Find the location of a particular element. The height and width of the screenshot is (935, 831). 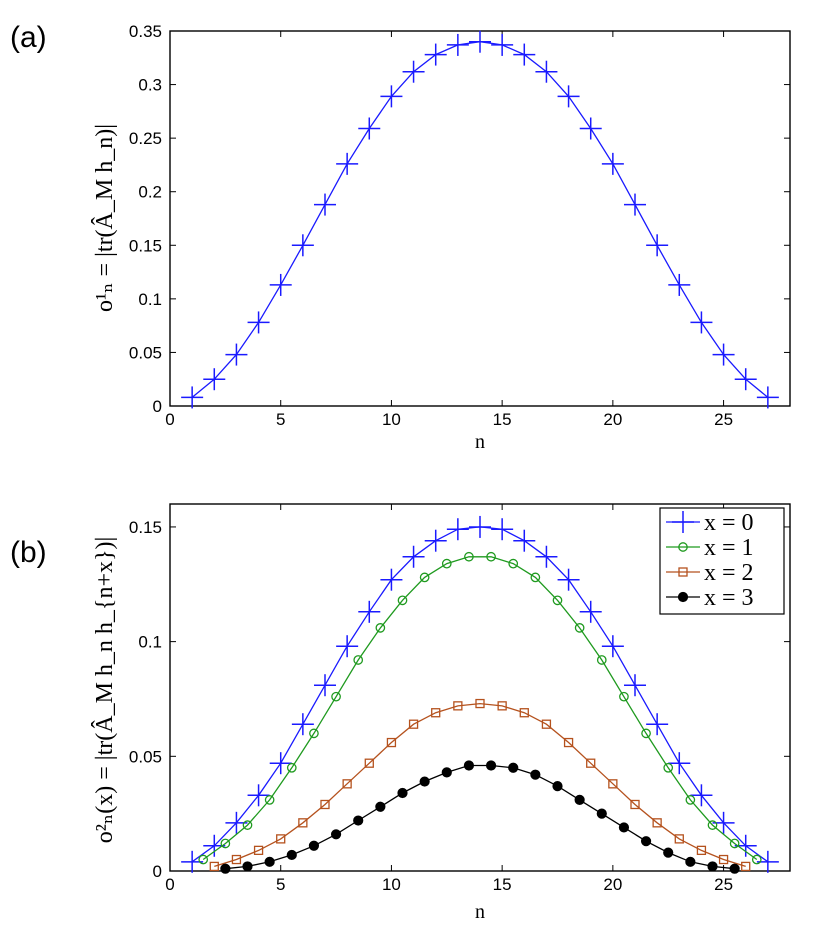

panel-a-x-label: n is located at coordinates (480, 442).